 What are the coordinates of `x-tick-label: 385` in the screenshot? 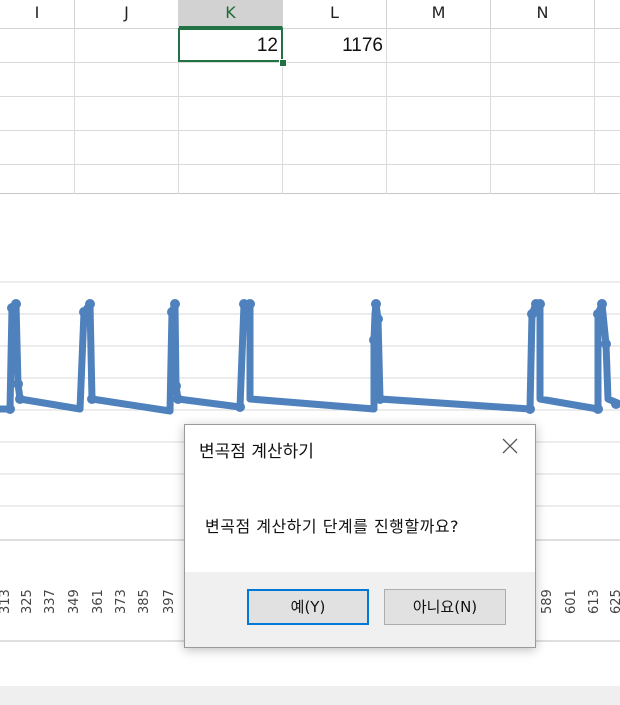 It's located at (144, 601).